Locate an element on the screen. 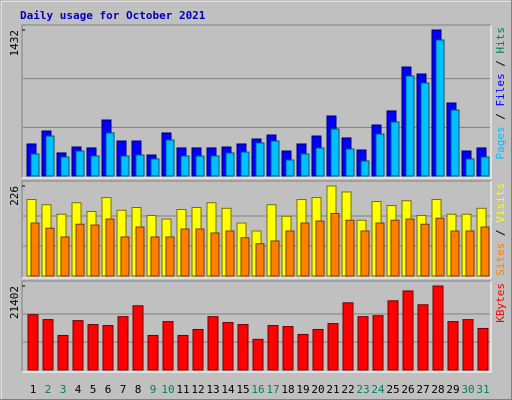 This screenshot has height=400, width=512. x-tick-label: 25 is located at coordinates (392, 389).